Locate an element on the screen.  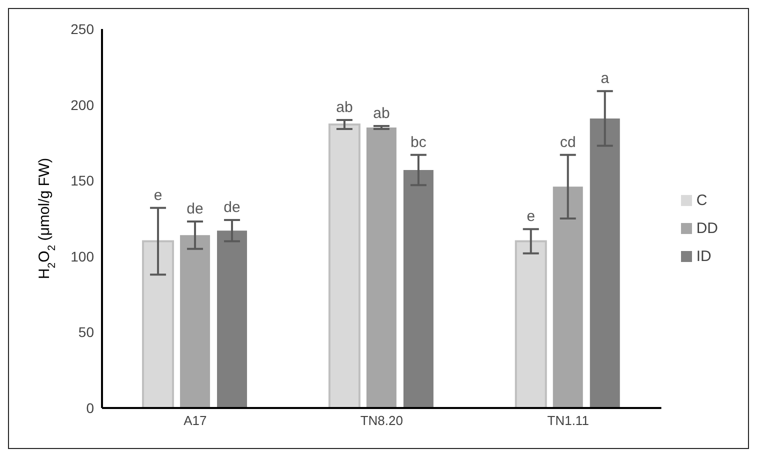
y-tick-label: 250 is located at coordinates (82, 28).